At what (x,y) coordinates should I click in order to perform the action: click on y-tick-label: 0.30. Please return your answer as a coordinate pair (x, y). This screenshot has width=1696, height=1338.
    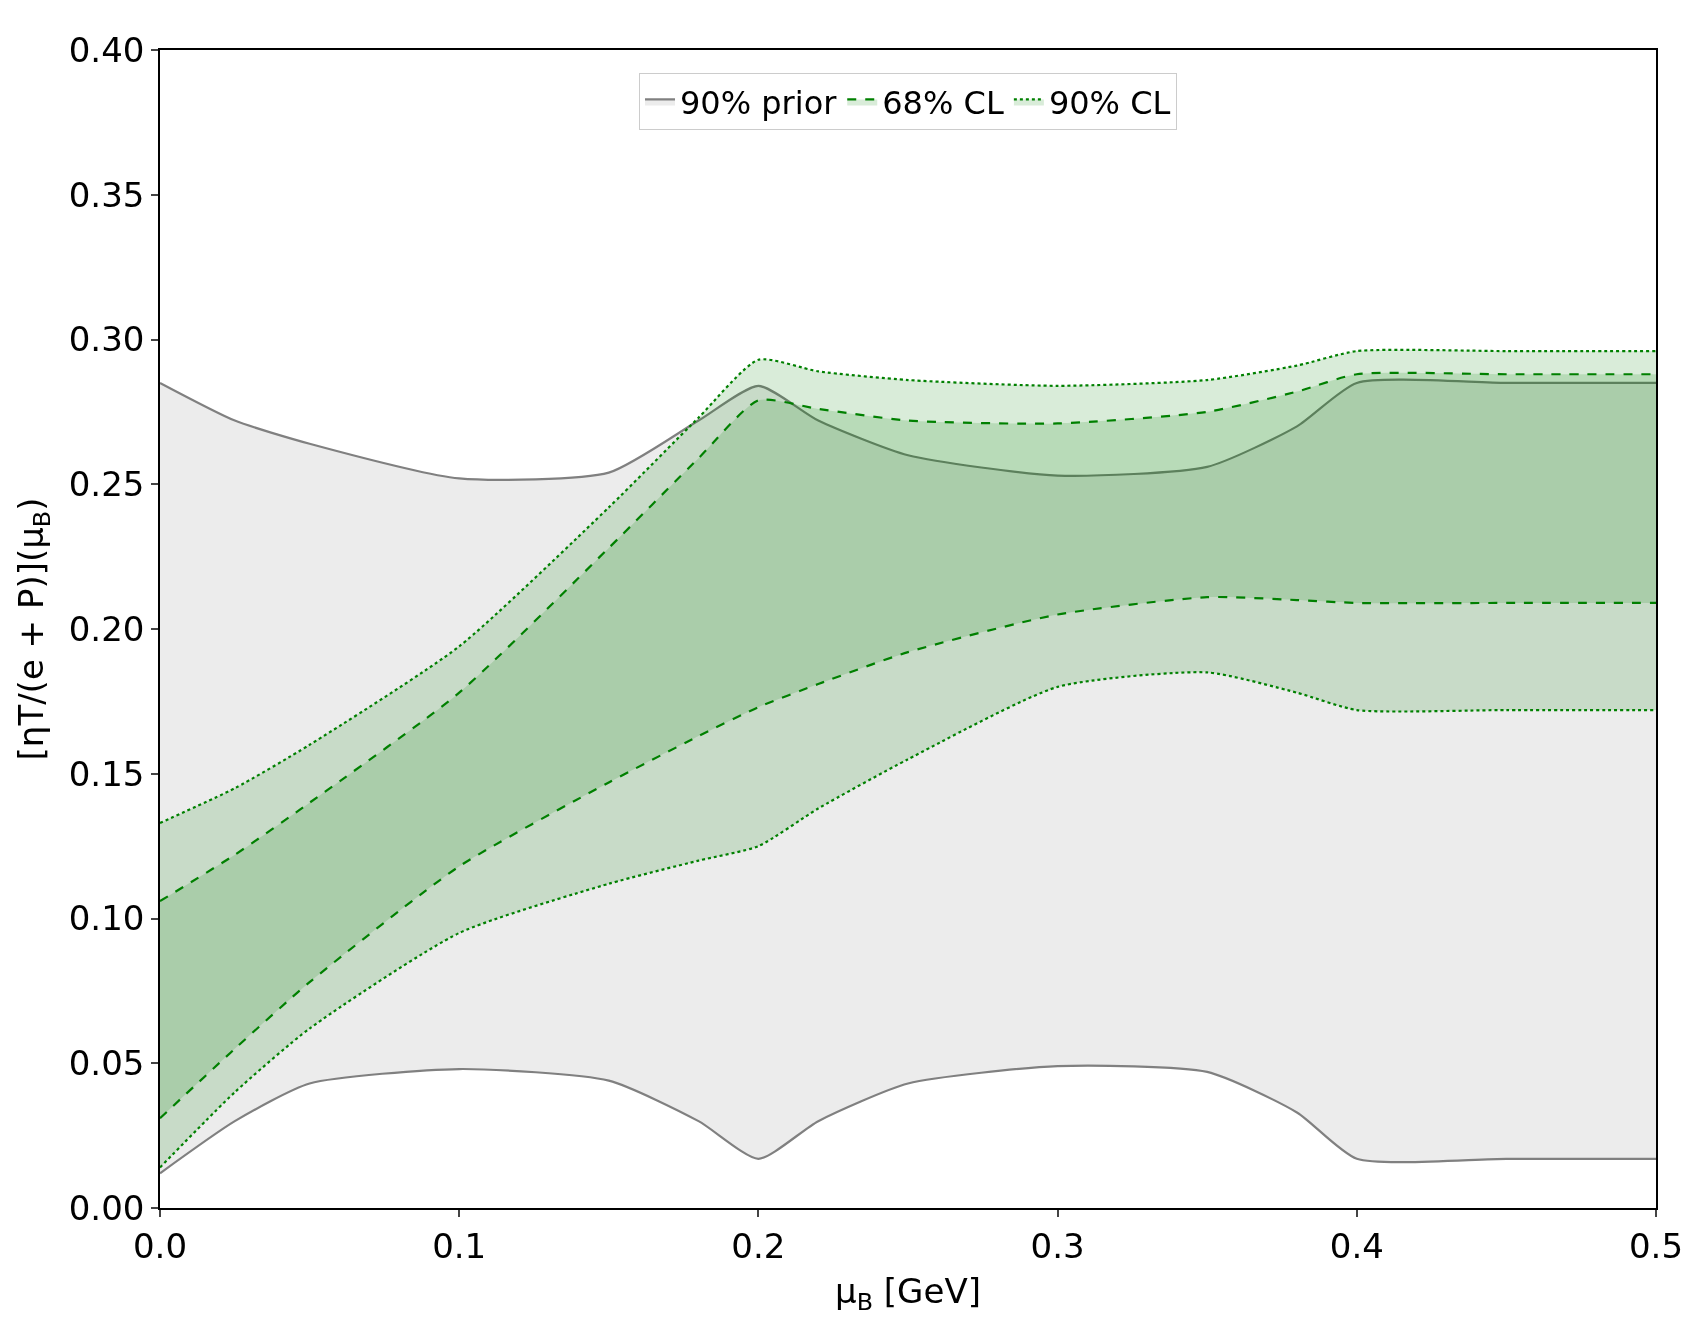
    Looking at the image, I should click on (106, 339).